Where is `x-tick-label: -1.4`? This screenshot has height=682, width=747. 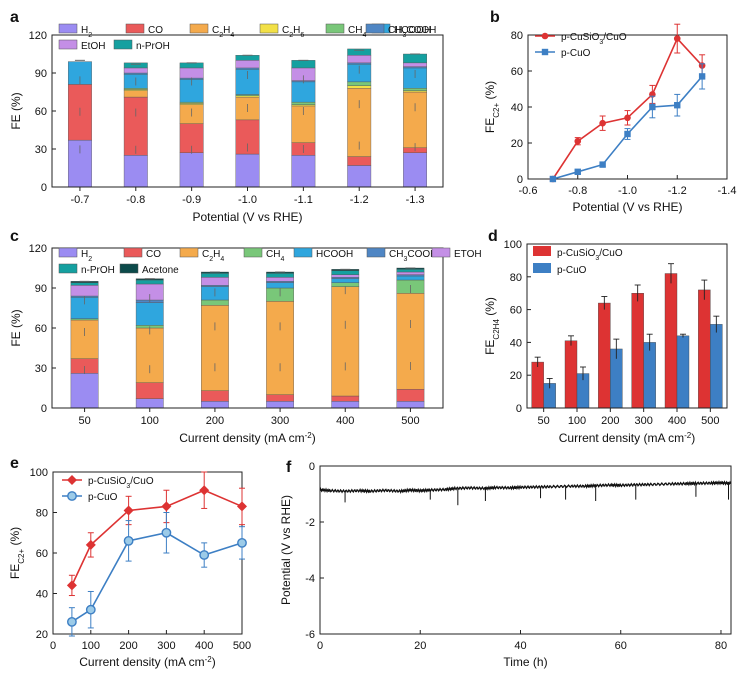 x-tick-label: -1.4 is located at coordinates (727, 191).